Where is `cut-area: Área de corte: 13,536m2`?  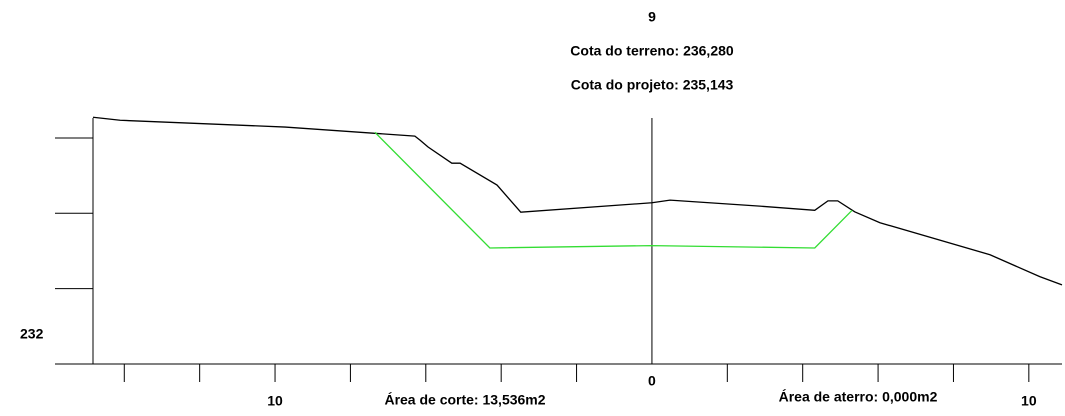
cut-area: Área de corte: 13,536m2 is located at coordinates (464, 400).